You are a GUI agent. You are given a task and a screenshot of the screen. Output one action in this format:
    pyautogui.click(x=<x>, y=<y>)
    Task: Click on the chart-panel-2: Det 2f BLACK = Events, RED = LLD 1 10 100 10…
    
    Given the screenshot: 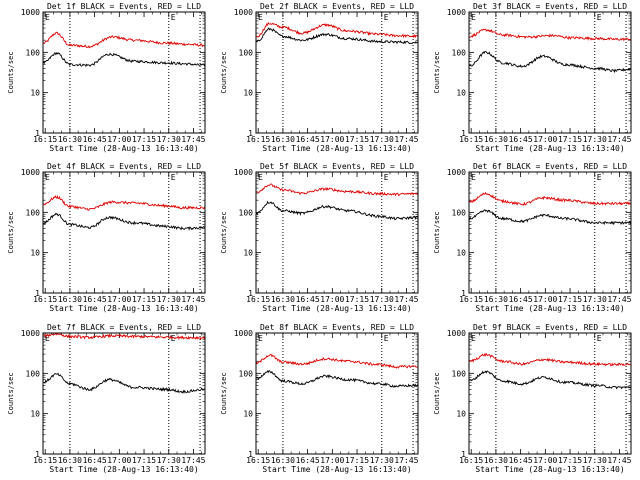 What is the action you would take?
    pyautogui.click(x=319, y=77)
    